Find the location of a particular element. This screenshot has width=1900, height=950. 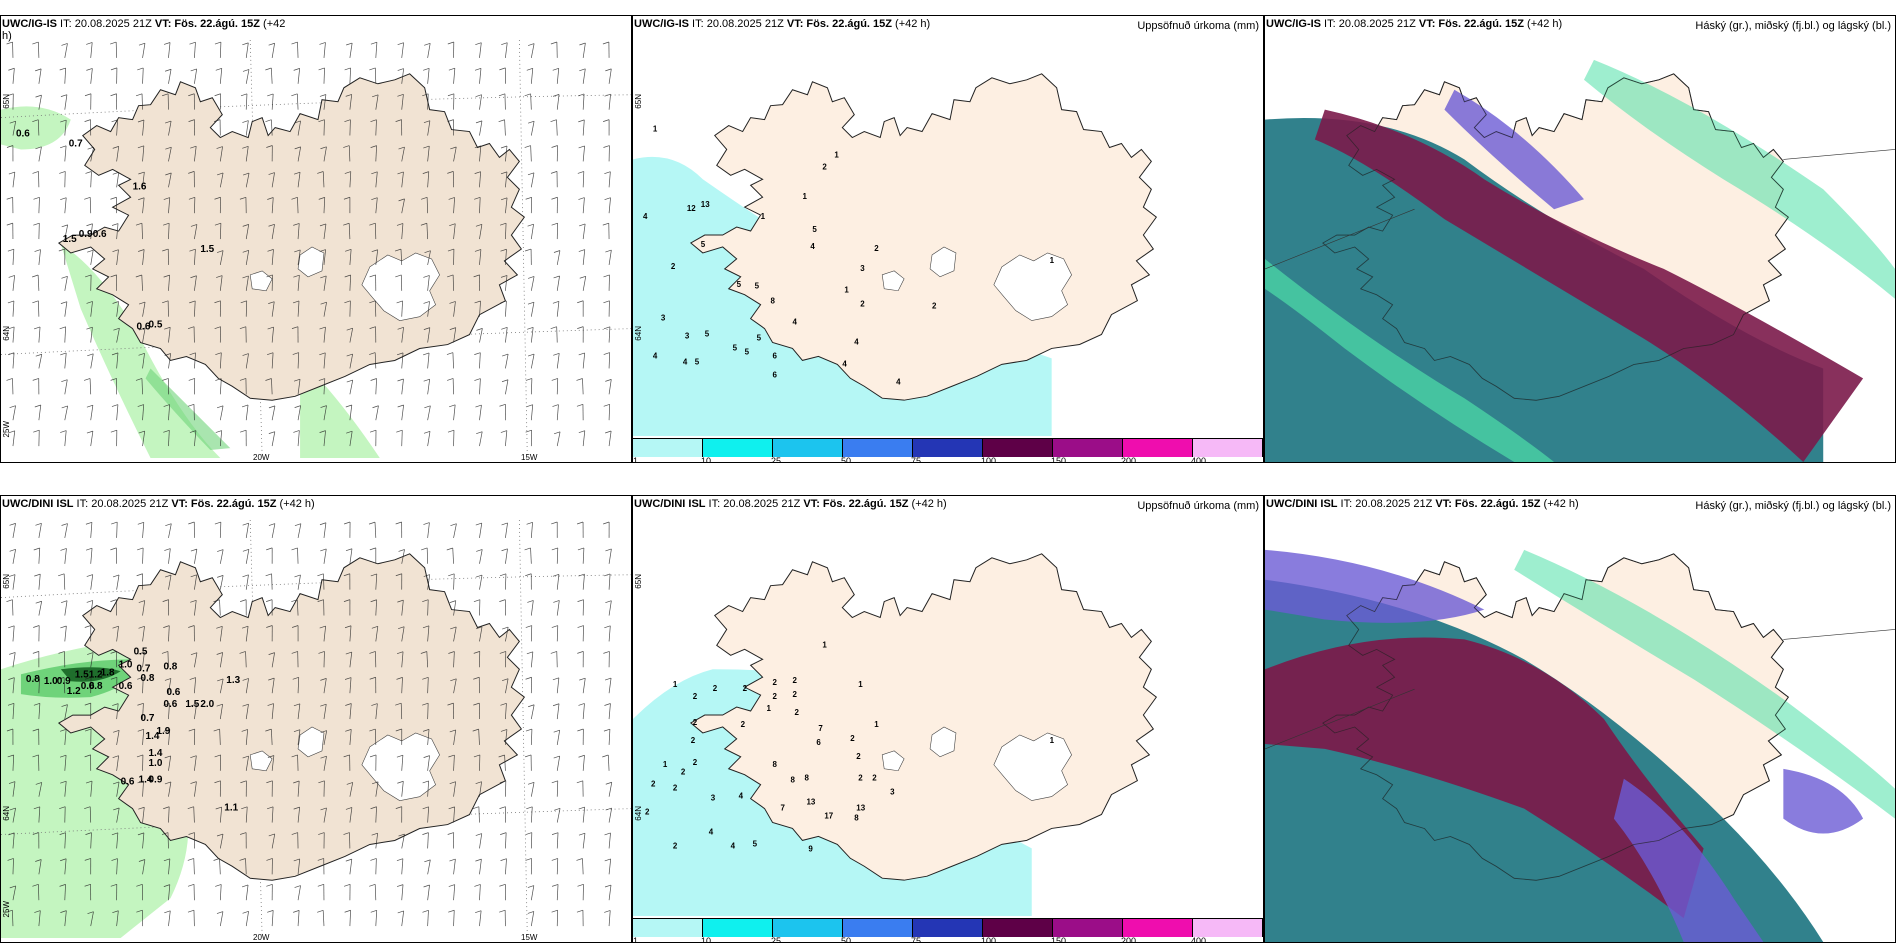

value-label: 2.0 is located at coordinates (207, 704).